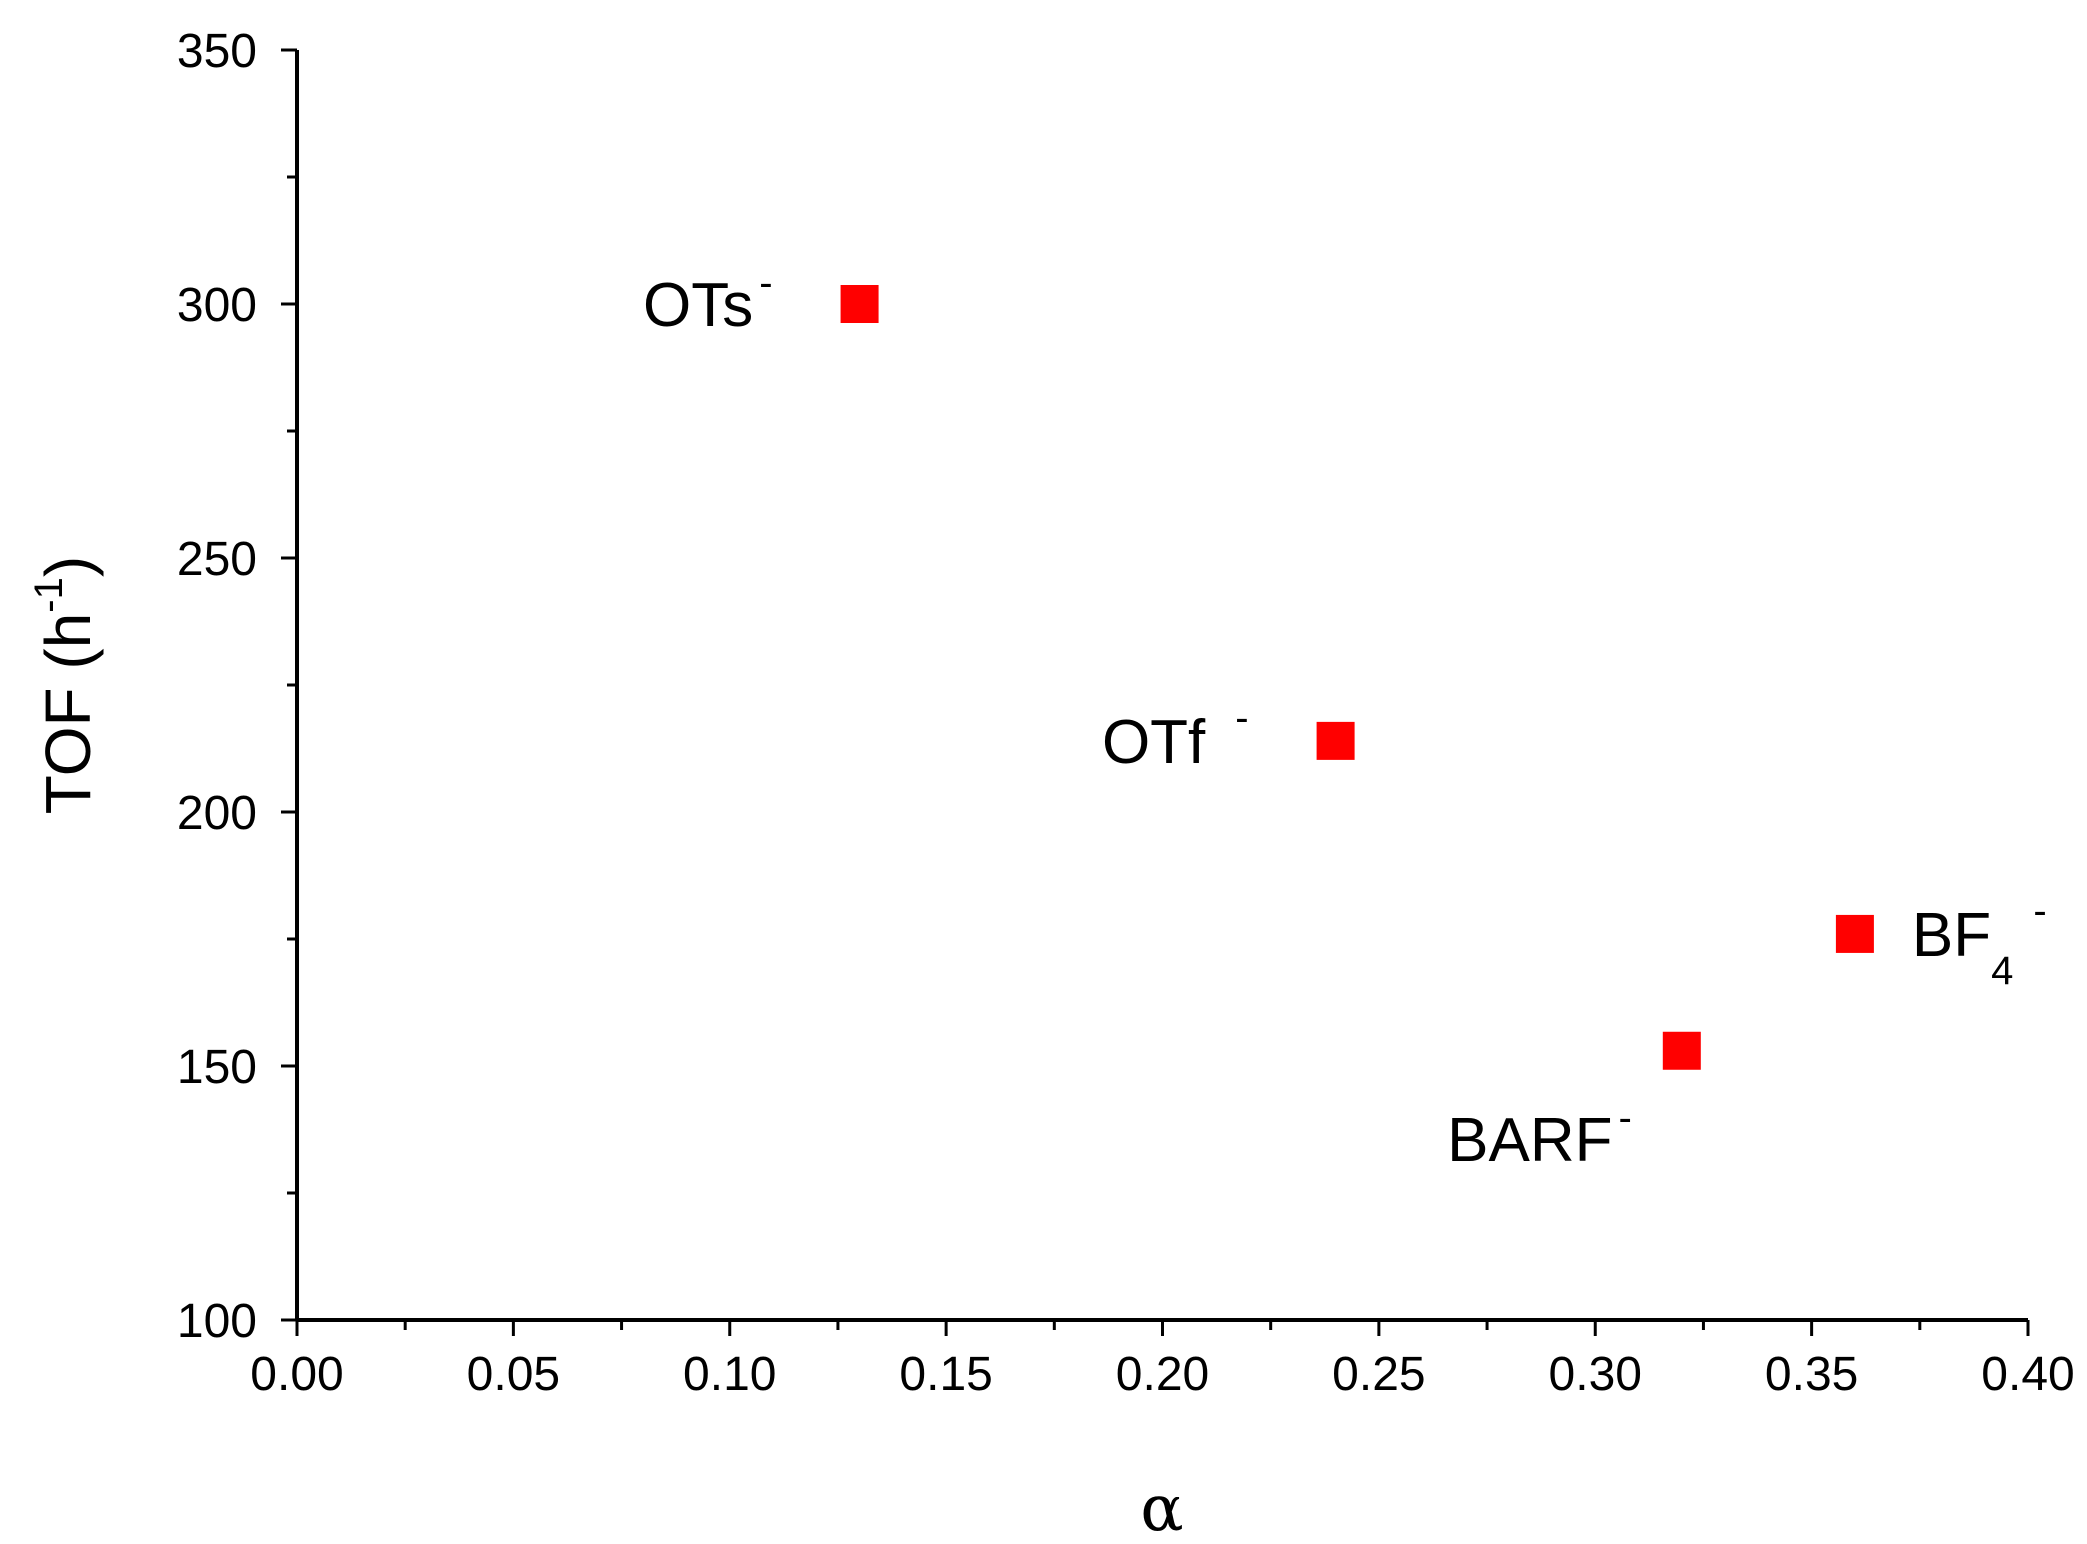 The image size is (2087, 1544). Describe the element at coordinates (729, 1374) in the screenshot. I see `x-tick-label: 0.10` at that location.